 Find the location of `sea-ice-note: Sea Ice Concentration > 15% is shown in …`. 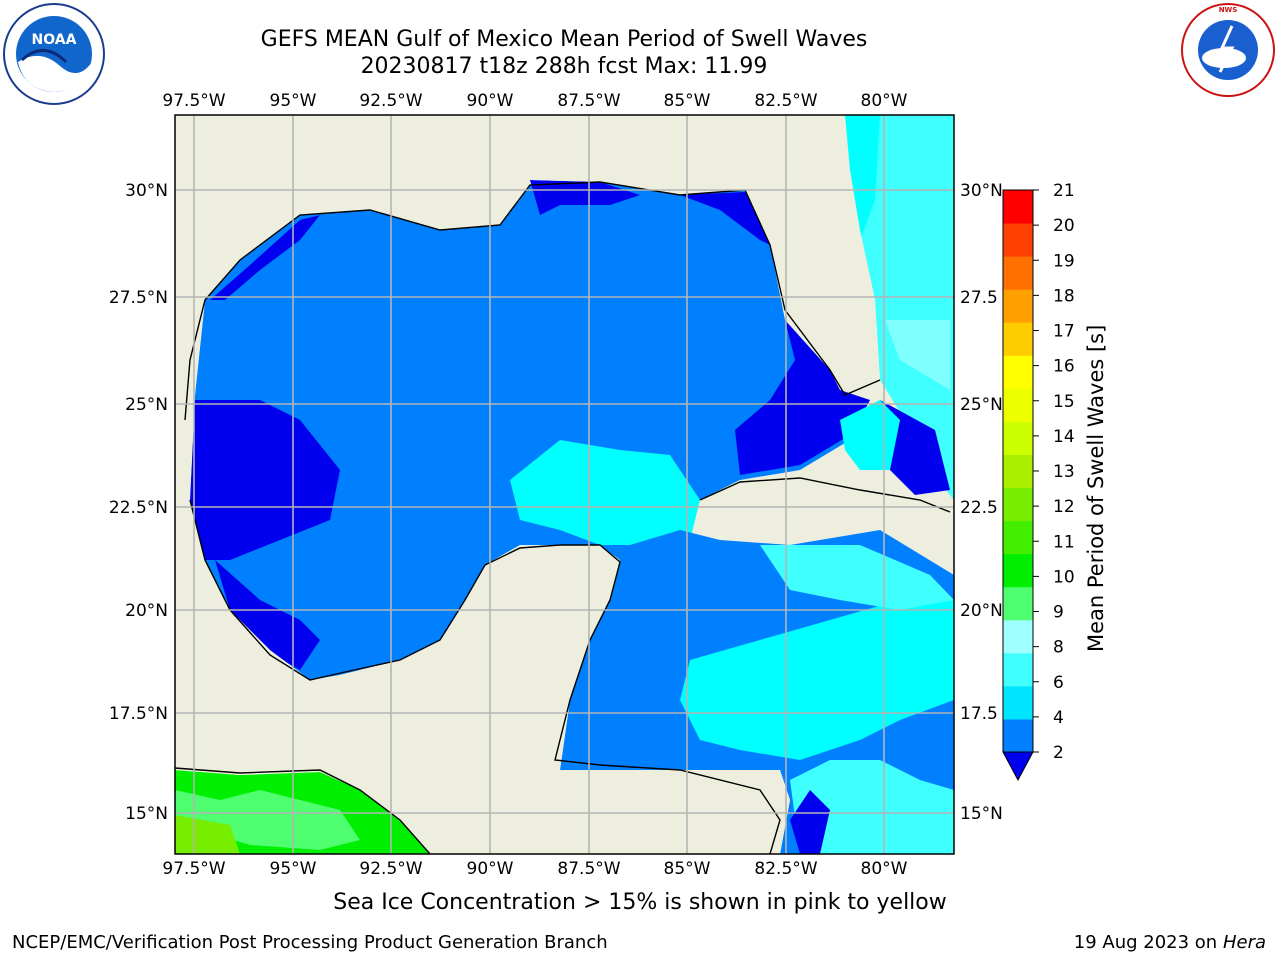

sea-ice-note: Sea Ice Concentration > 15% is shown in … is located at coordinates (640, 902).